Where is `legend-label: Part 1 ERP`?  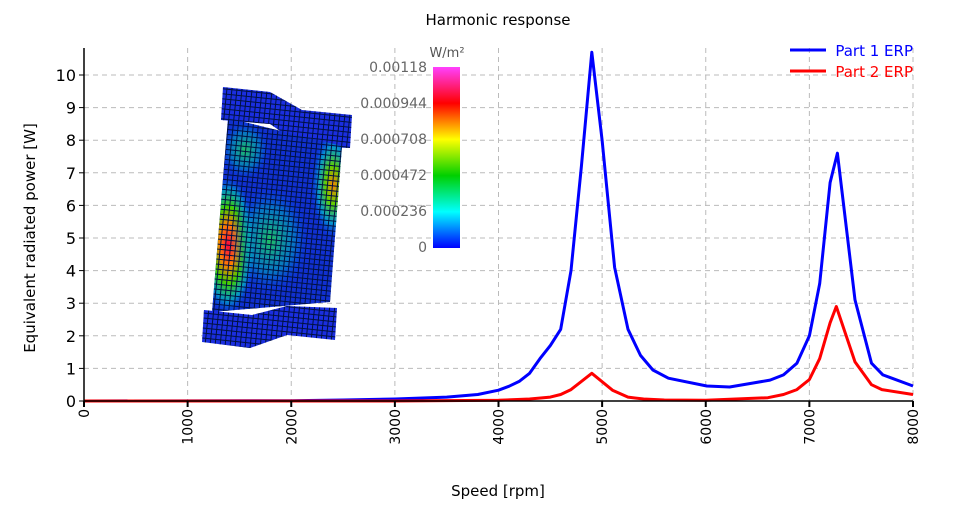 legend-label: Part 1 ERP is located at coordinates (874, 51).